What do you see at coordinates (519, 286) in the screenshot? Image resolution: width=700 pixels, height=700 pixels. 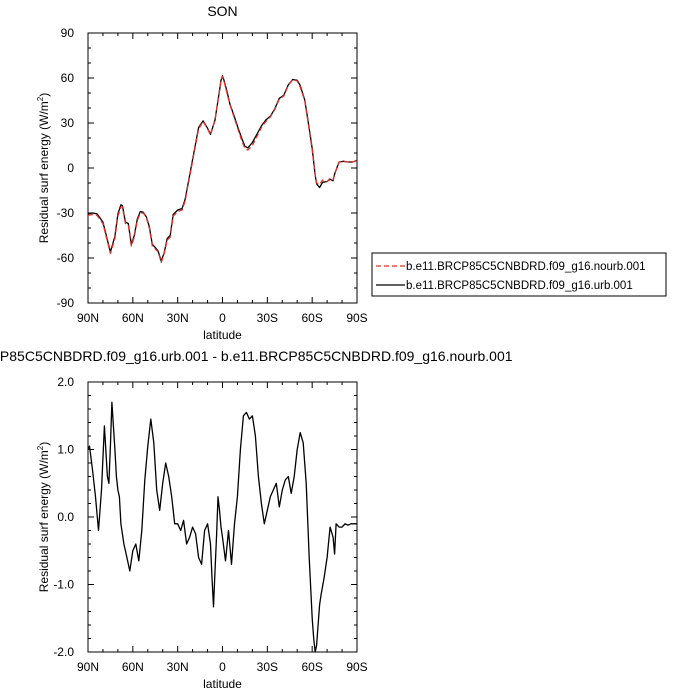 I see `legend-label-1: b.e11.BRCP85C5CNBDRD.f09_g16.urb.001` at bounding box center [519, 286].